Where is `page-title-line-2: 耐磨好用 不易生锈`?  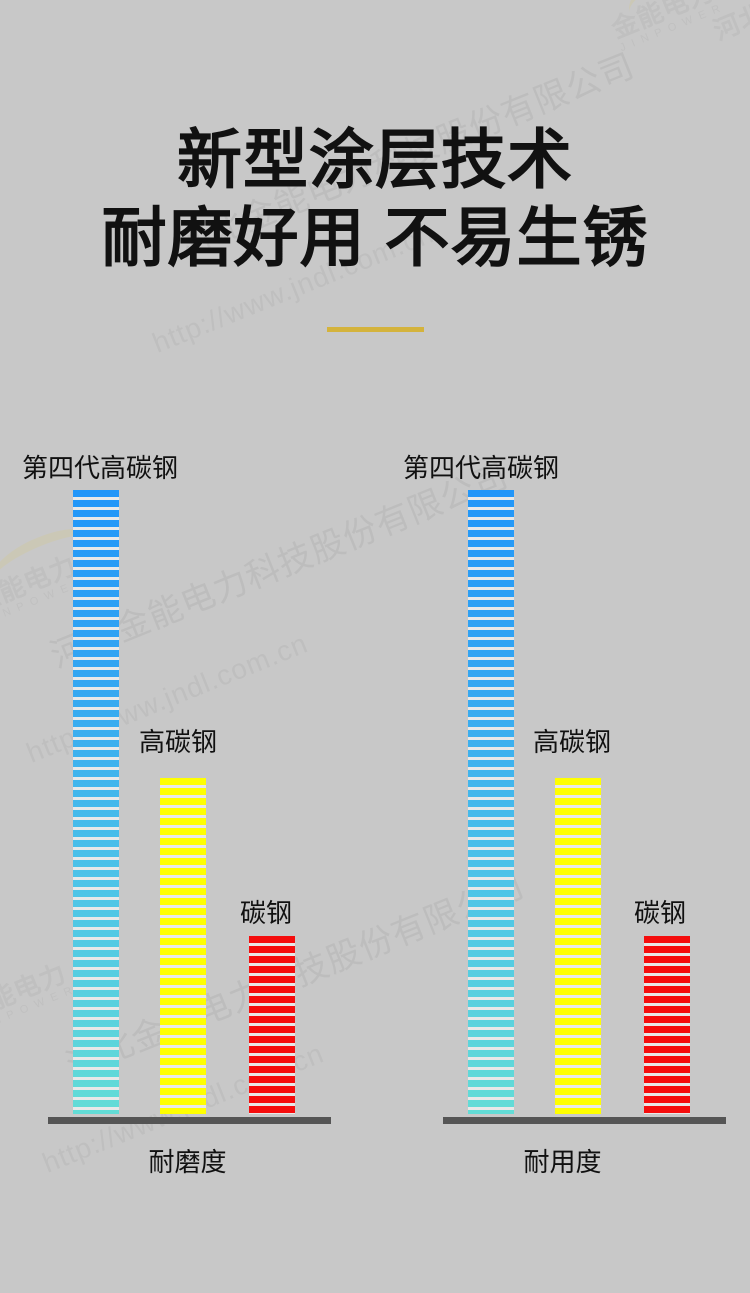 page-title-line-2: 耐磨好用 不易生锈 is located at coordinates (375, 237).